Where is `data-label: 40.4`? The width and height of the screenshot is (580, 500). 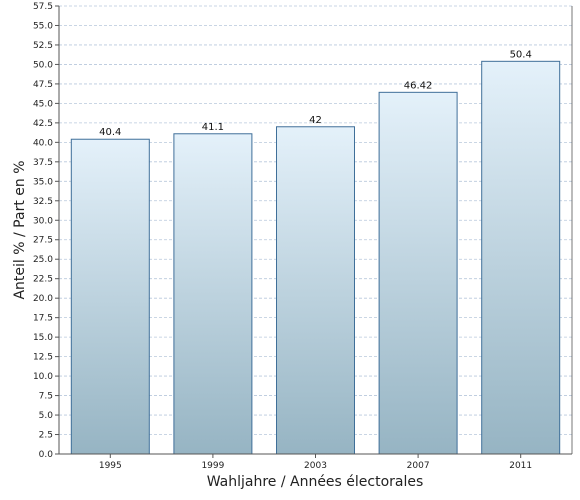
data-label: 40.4 is located at coordinates (110, 132).